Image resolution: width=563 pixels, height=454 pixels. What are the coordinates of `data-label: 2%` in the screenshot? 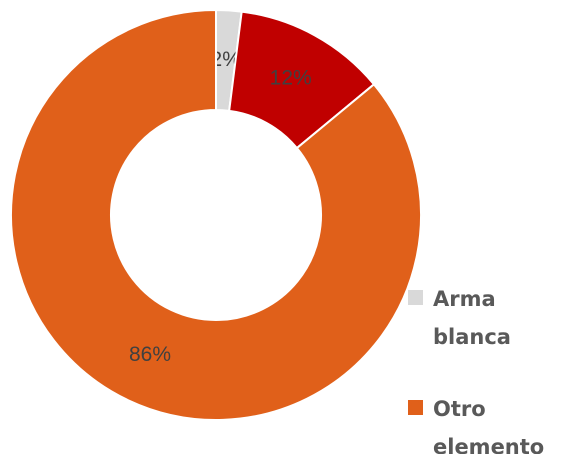 It's located at (226, 59).